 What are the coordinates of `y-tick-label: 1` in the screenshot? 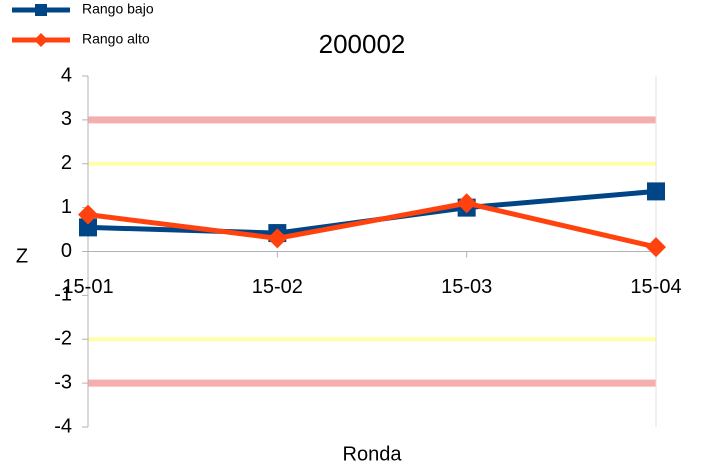 It's located at (66, 207).